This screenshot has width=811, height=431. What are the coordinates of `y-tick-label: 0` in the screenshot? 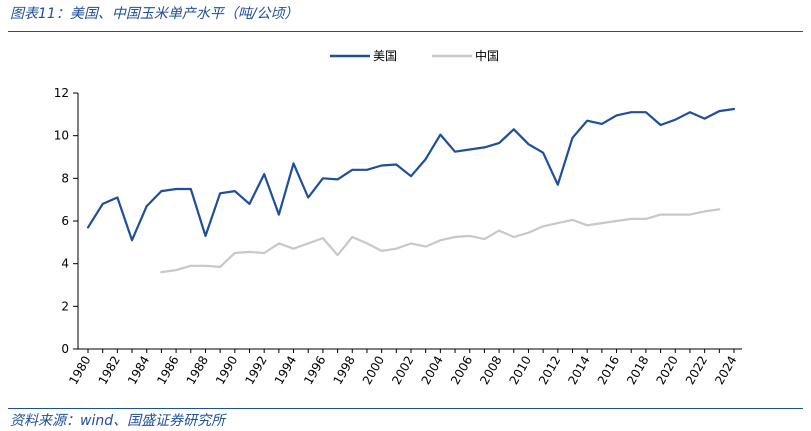 It's located at (65, 349).